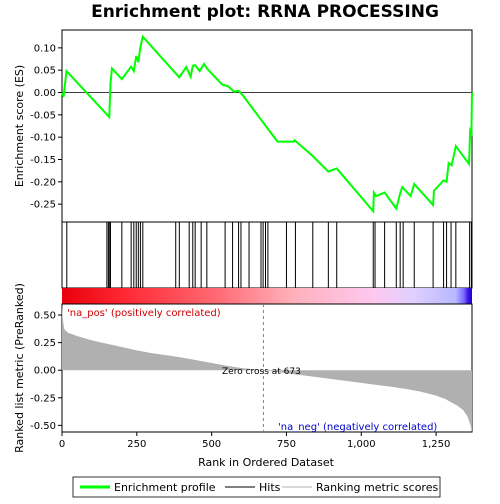  Describe the element at coordinates (43, 205) in the screenshot. I see `es-y-tick-label: -0.25` at that location.